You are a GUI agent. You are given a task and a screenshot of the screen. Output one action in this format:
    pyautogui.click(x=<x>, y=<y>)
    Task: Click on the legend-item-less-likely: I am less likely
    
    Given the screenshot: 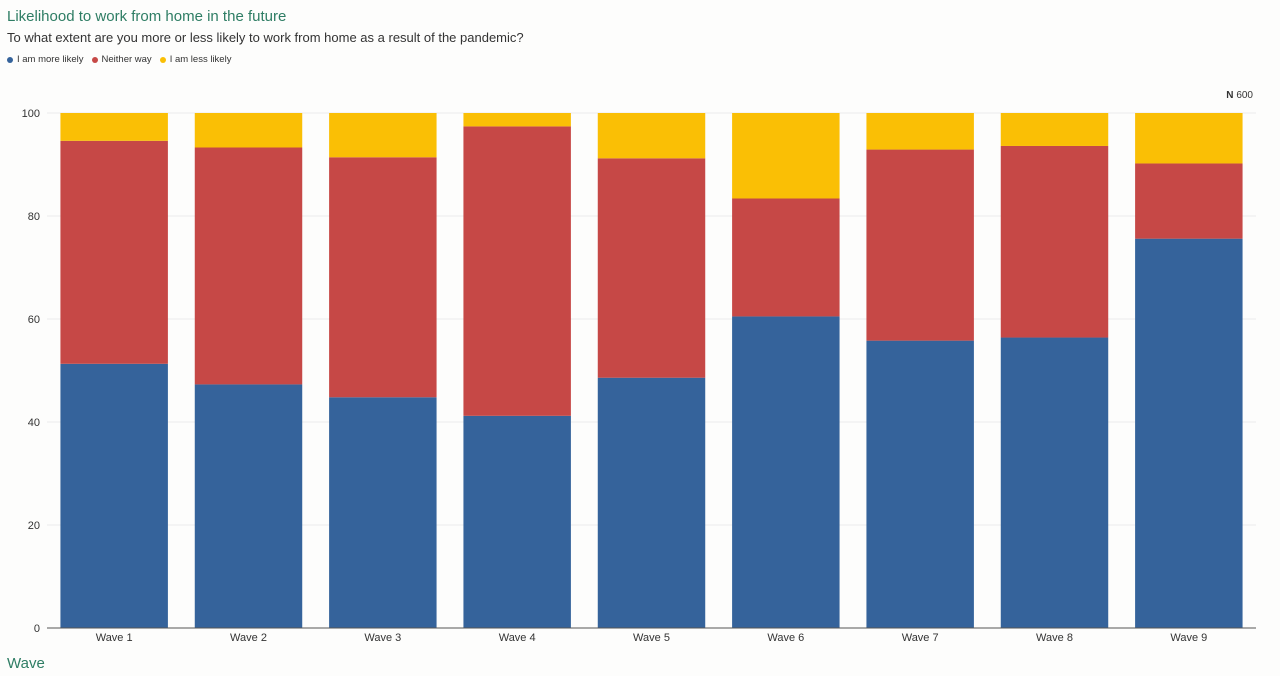 What is the action you would take?
    pyautogui.click(x=195, y=59)
    